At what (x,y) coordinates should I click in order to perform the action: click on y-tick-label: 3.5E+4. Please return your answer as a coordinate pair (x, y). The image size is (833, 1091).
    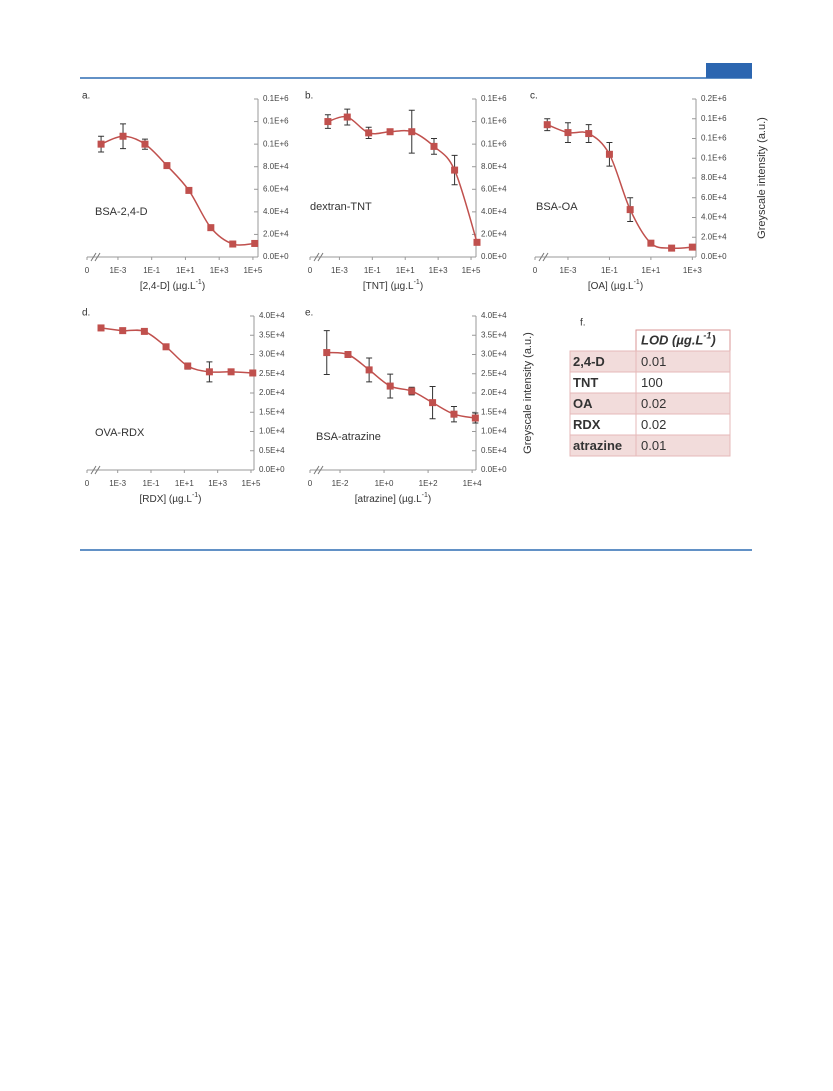
    Looking at the image, I should click on (494, 334).